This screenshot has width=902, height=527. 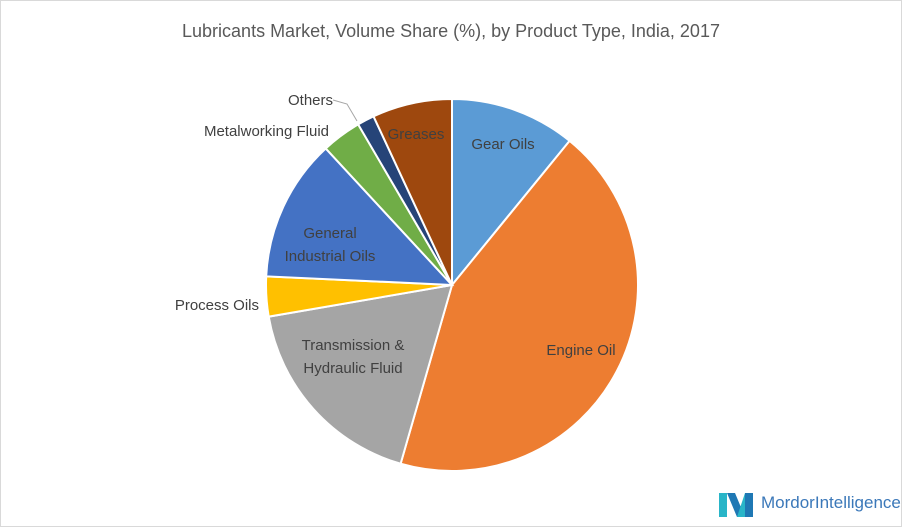 I want to click on logo-word-1: Mordor, so click(x=788, y=502).